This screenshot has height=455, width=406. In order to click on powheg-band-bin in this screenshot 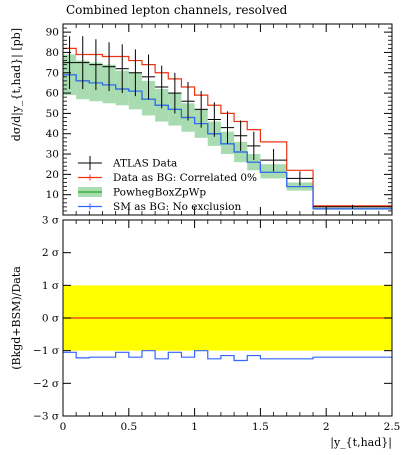, I will do `click(273, 171)`.